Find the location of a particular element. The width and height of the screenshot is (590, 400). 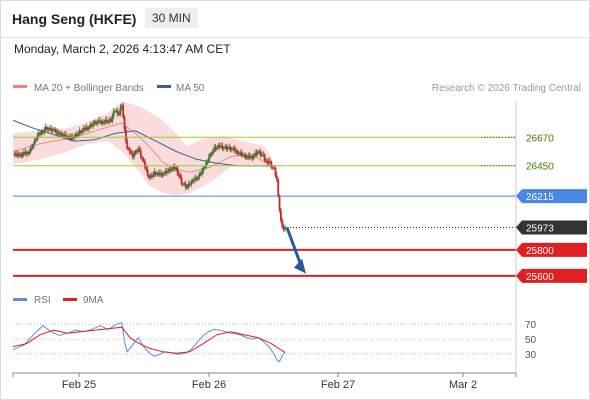

rsi-tick-50: 50 is located at coordinates (531, 340).